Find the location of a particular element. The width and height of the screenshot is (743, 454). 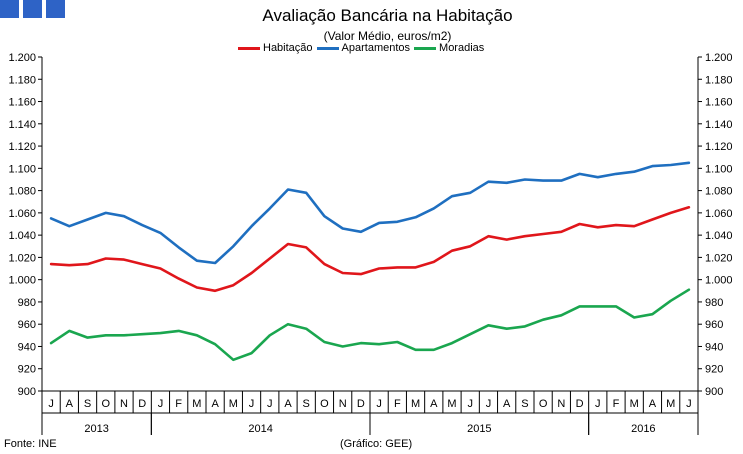

y-tick-label-right: 1.060 is located at coordinates (719, 214).